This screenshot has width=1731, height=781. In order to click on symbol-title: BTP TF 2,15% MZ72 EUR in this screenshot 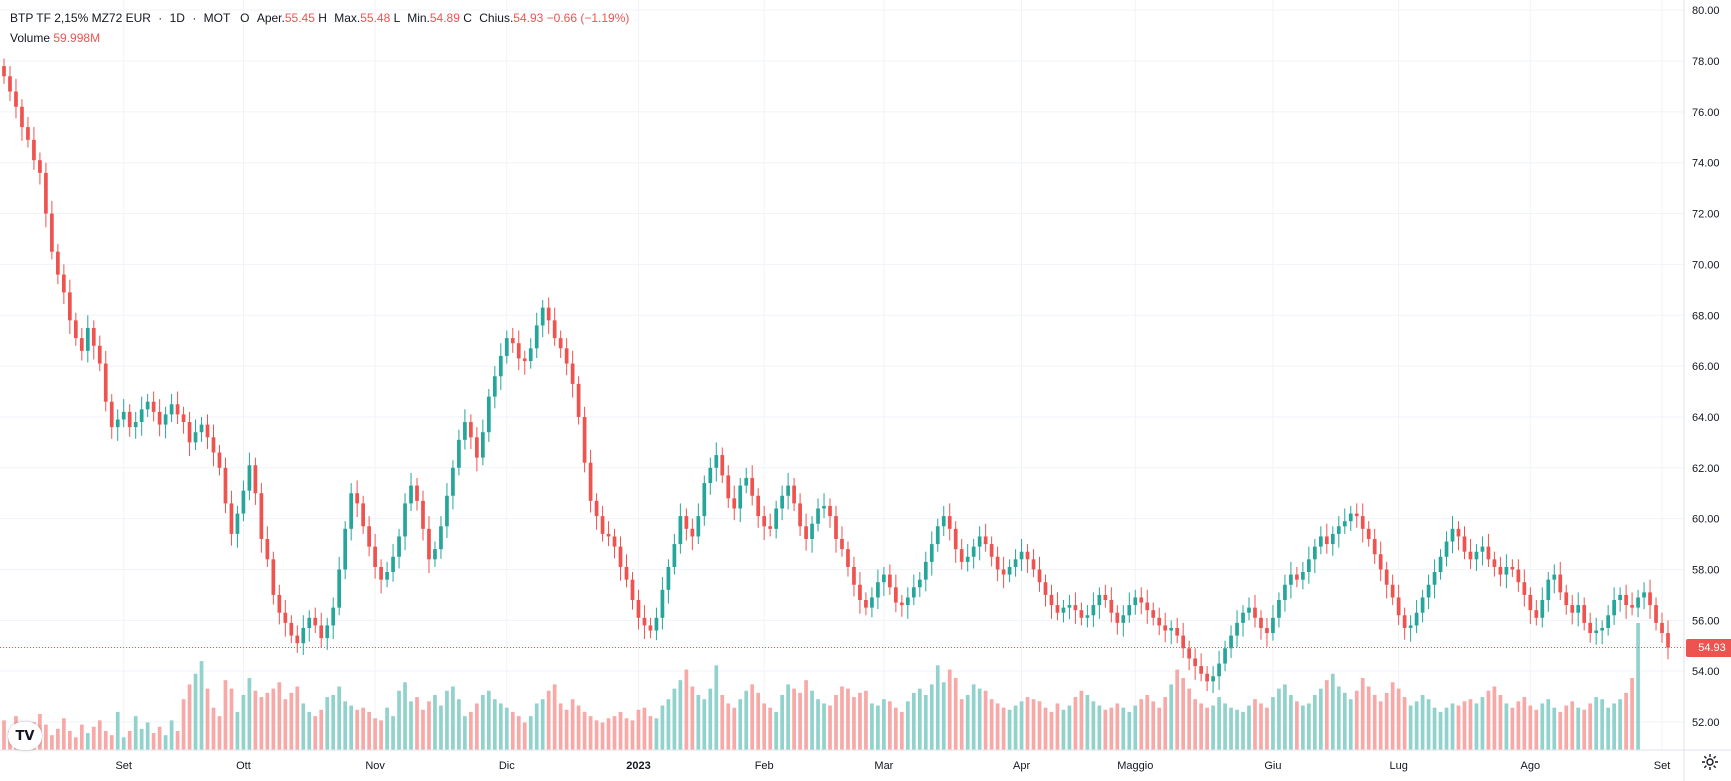, I will do `click(80, 18)`.